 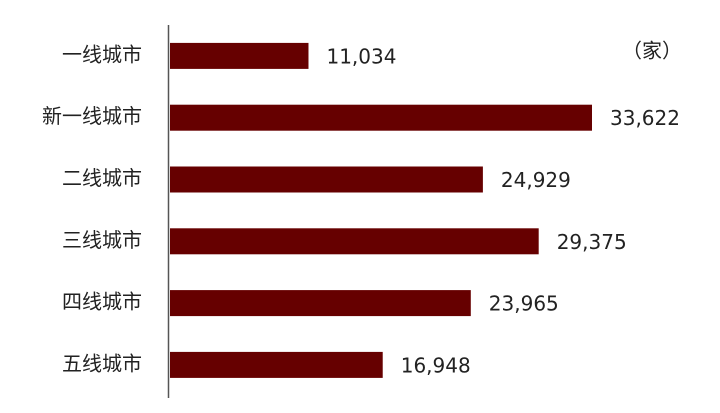 I want to click on value-label: 33,622, so click(x=645, y=118).